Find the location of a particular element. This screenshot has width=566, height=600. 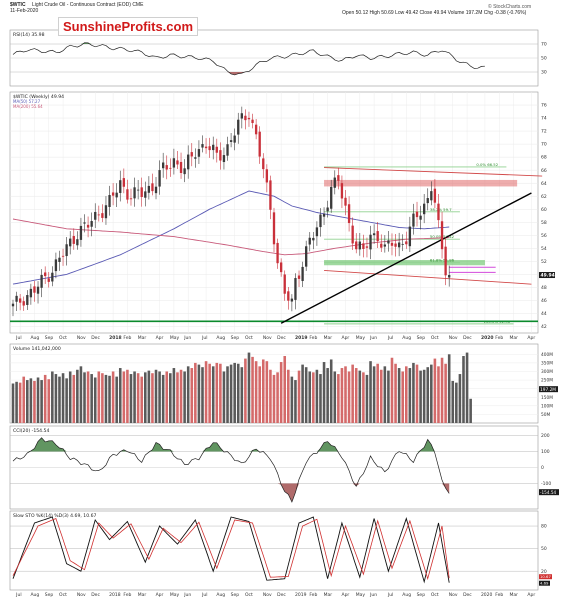

time-axis-label: Nov is located at coordinates (267, 338).